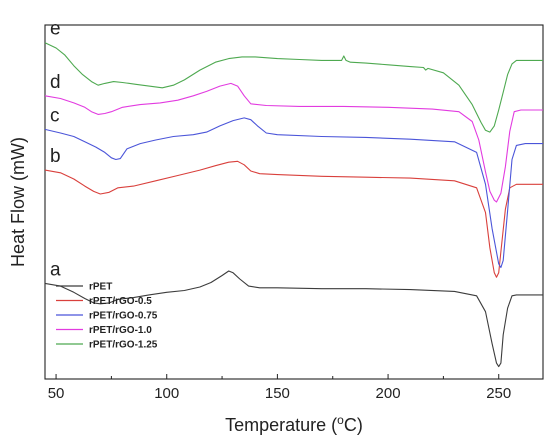  What do you see at coordinates (18, 202) in the screenshot?
I see `y-axis-title: Heat Flow (mW)` at bounding box center [18, 202].